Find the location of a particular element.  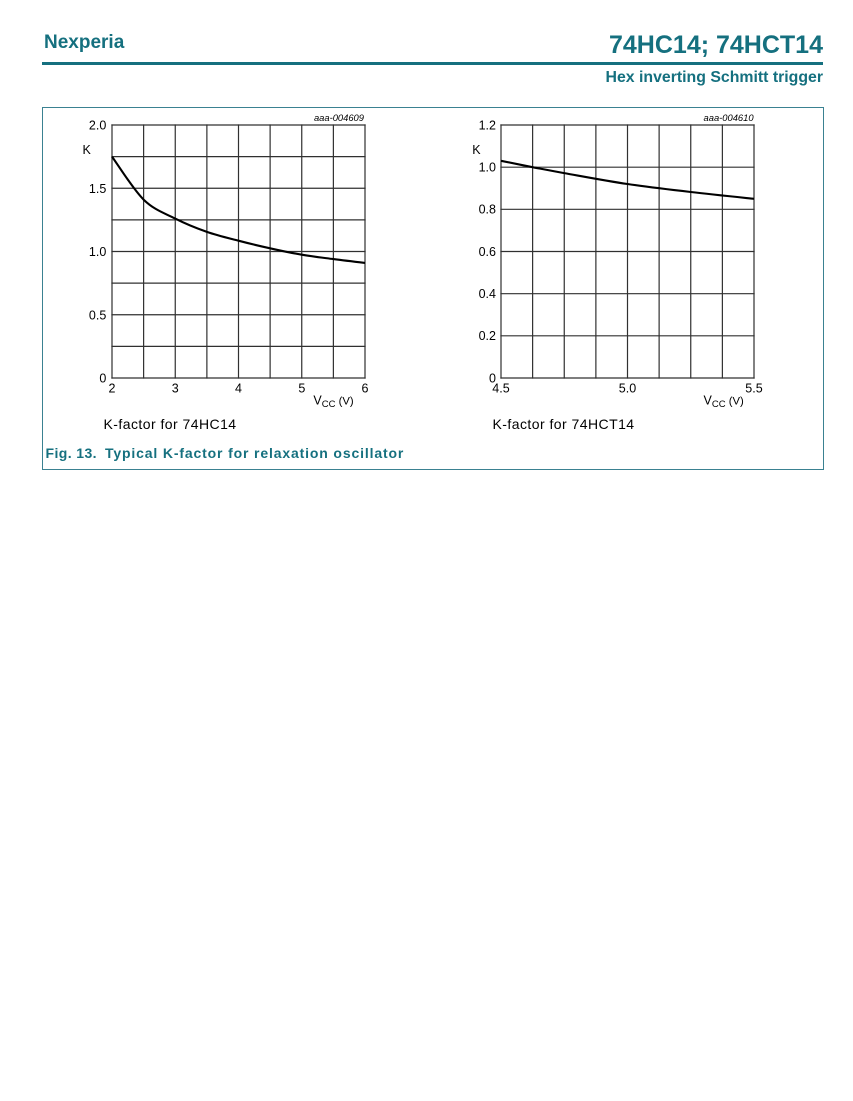

svg-text: 4 is located at coordinates (238, 389).